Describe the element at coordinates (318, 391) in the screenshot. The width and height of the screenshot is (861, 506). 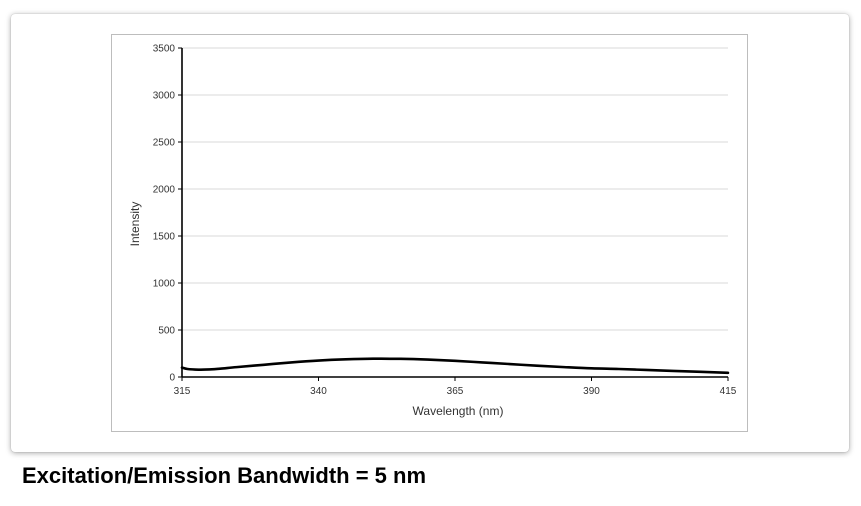
I see `xtick-label-340: 340` at that location.